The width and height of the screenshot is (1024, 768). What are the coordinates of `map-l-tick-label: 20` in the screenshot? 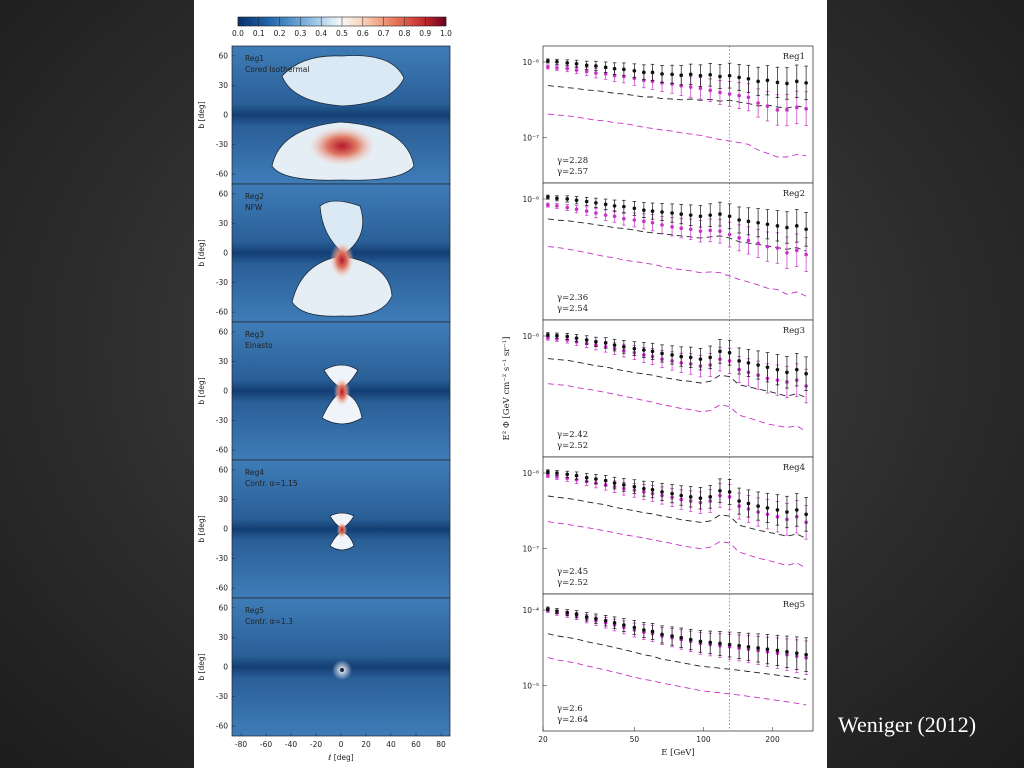 It's located at (366, 744).